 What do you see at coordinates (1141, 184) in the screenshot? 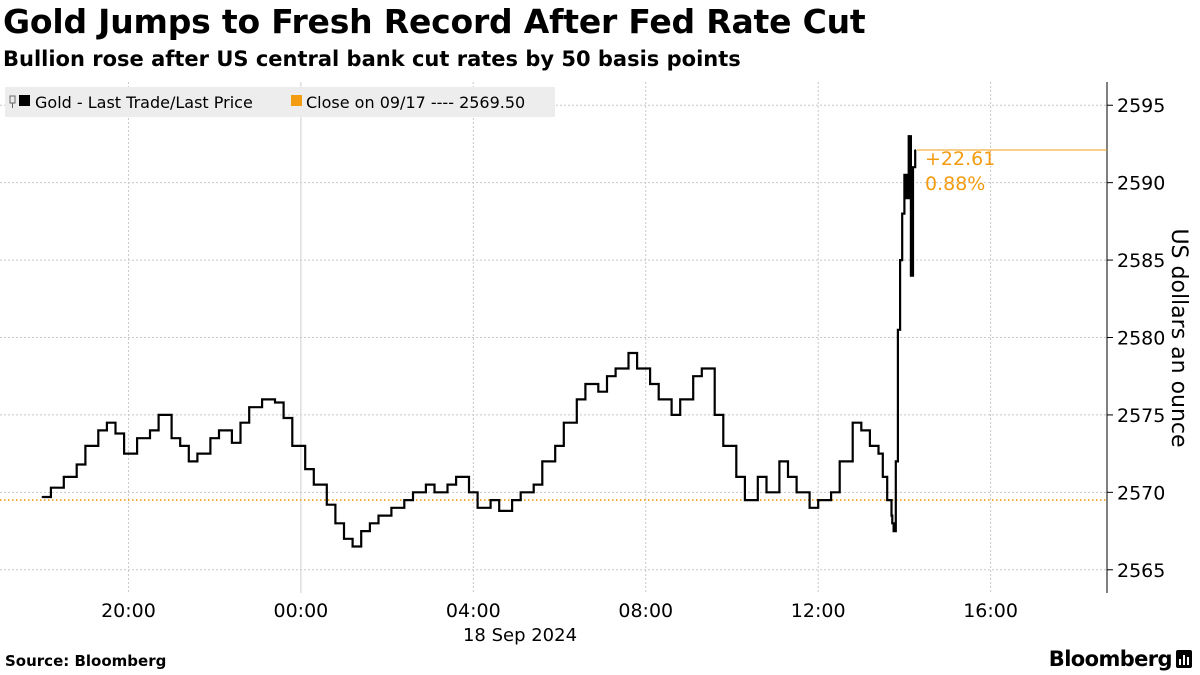
I see `y-tick-label: 2590` at bounding box center [1141, 184].